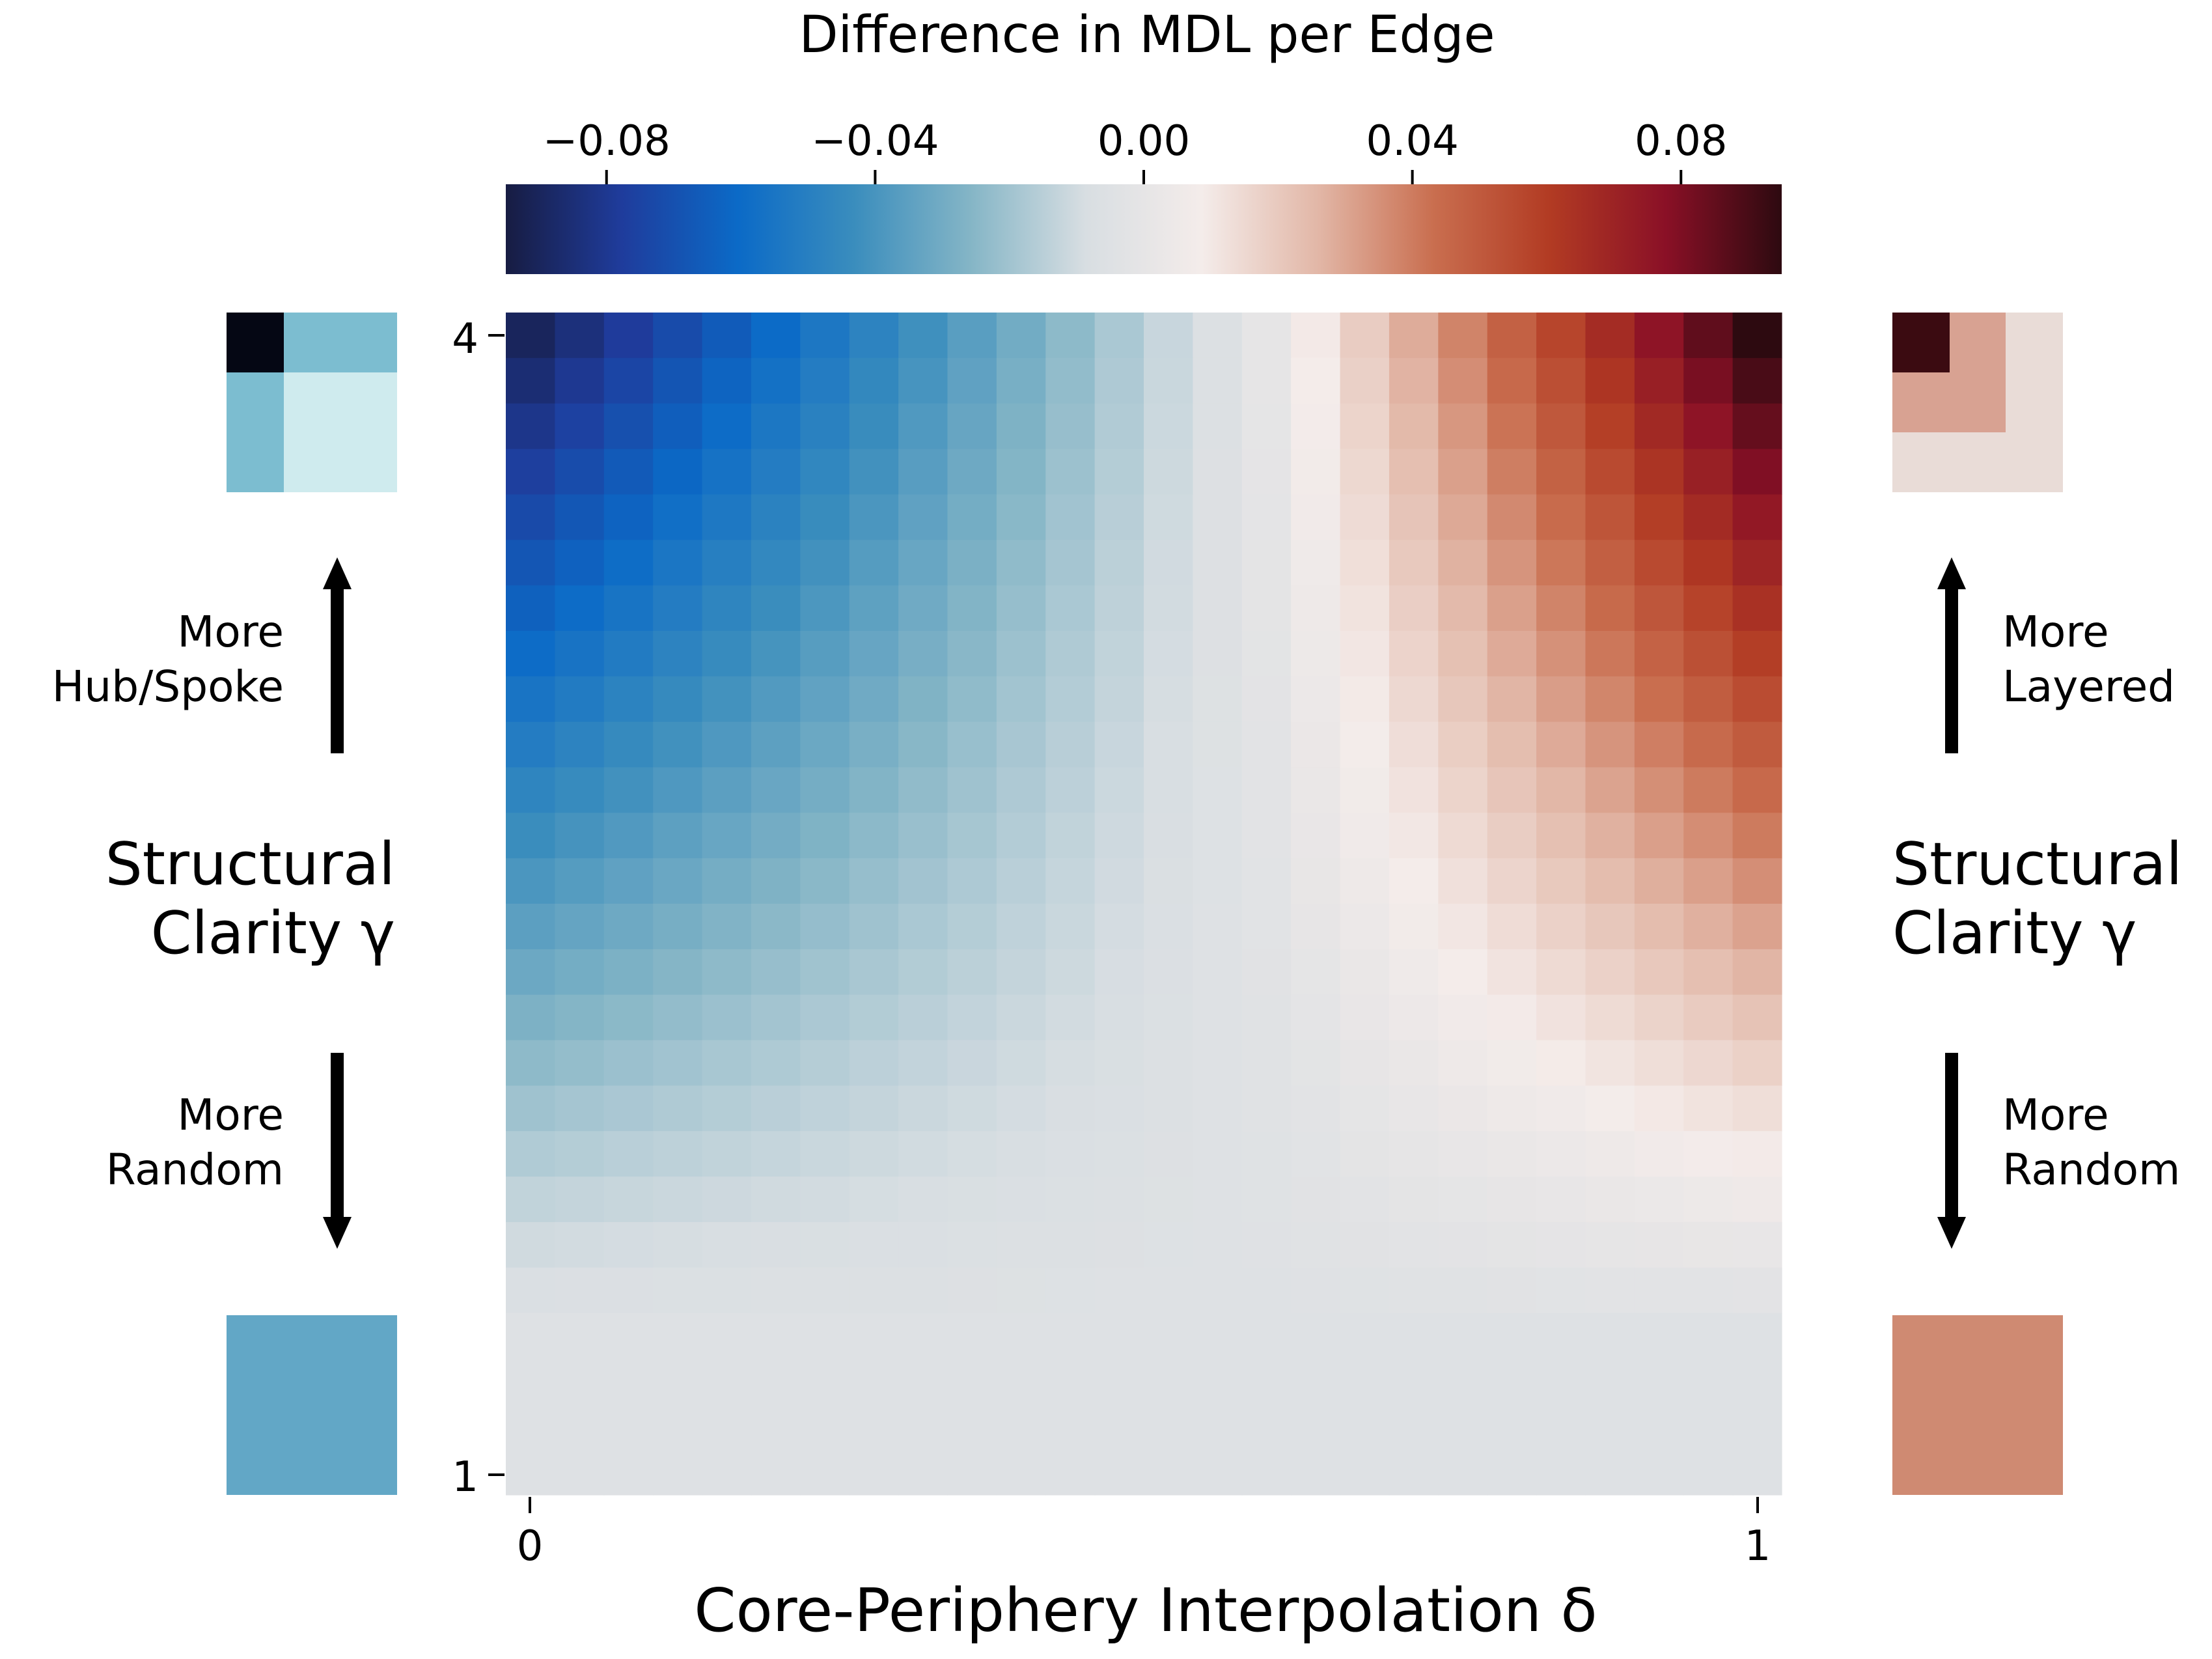 This screenshot has height=1659, width=2212. Describe the element at coordinates (1147, 35) in the screenshot. I see `colorbar-title: Difference in MDL per Edge` at that location.